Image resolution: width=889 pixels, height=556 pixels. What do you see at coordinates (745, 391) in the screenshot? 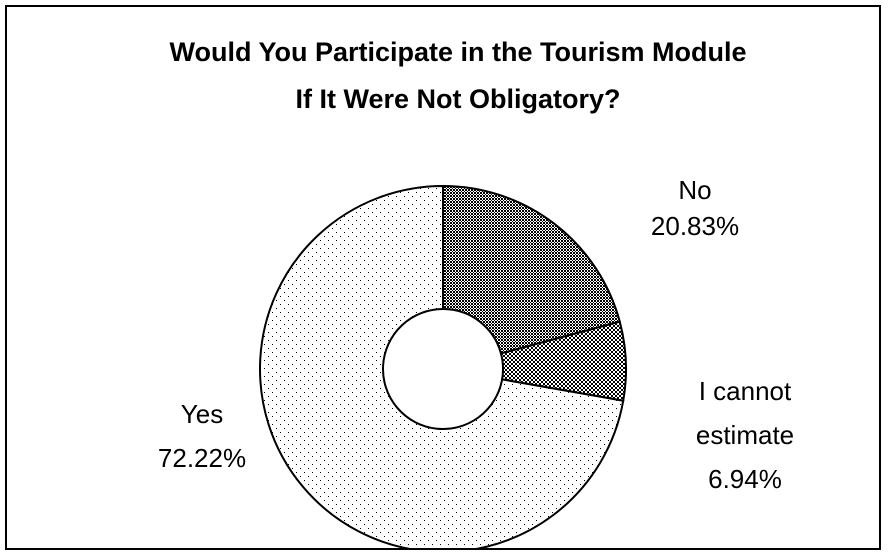
I see `slice-label-line: I cannot` at bounding box center [745, 391].